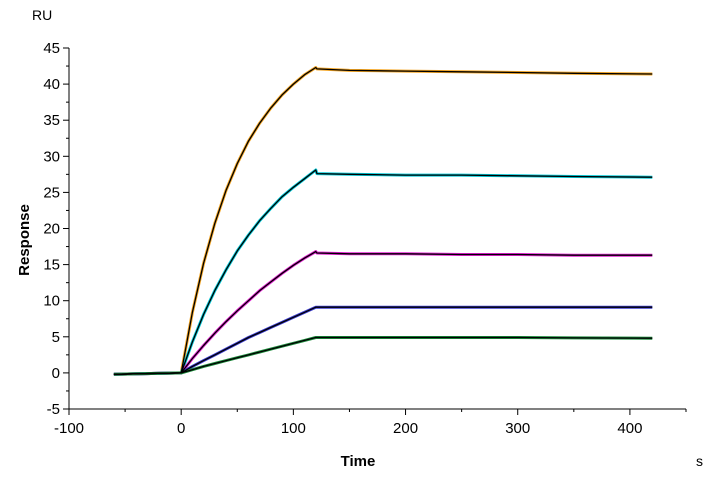 Image resolution: width=720 pixels, height=480 pixels. What do you see at coordinates (53, 409) in the screenshot?
I see `y-tick-label: -5` at bounding box center [53, 409].